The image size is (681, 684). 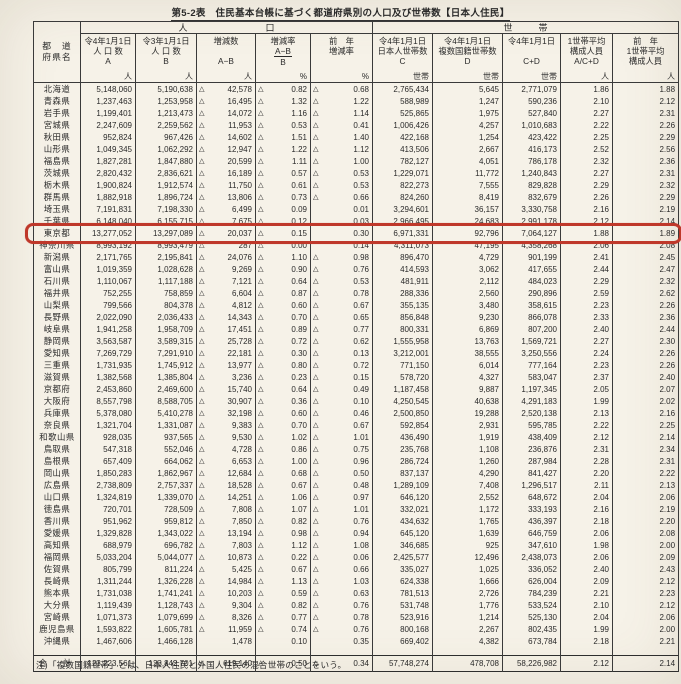 I want to click on cell-prev-year-rate: 0.35, so click(x=341, y=641).